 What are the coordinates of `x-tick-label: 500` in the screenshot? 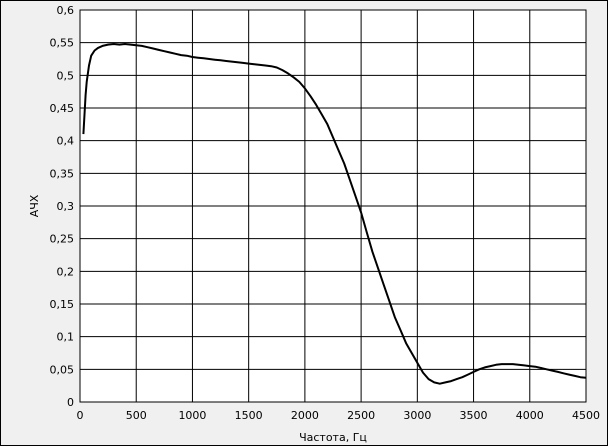 It's located at (136, 415).